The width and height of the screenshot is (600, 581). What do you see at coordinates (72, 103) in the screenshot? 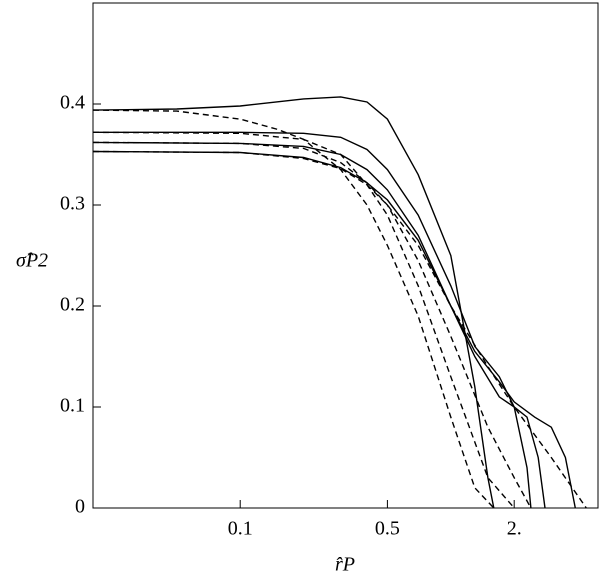
I see `y-tick-label: 0.4` at bounding box center [72, 103].